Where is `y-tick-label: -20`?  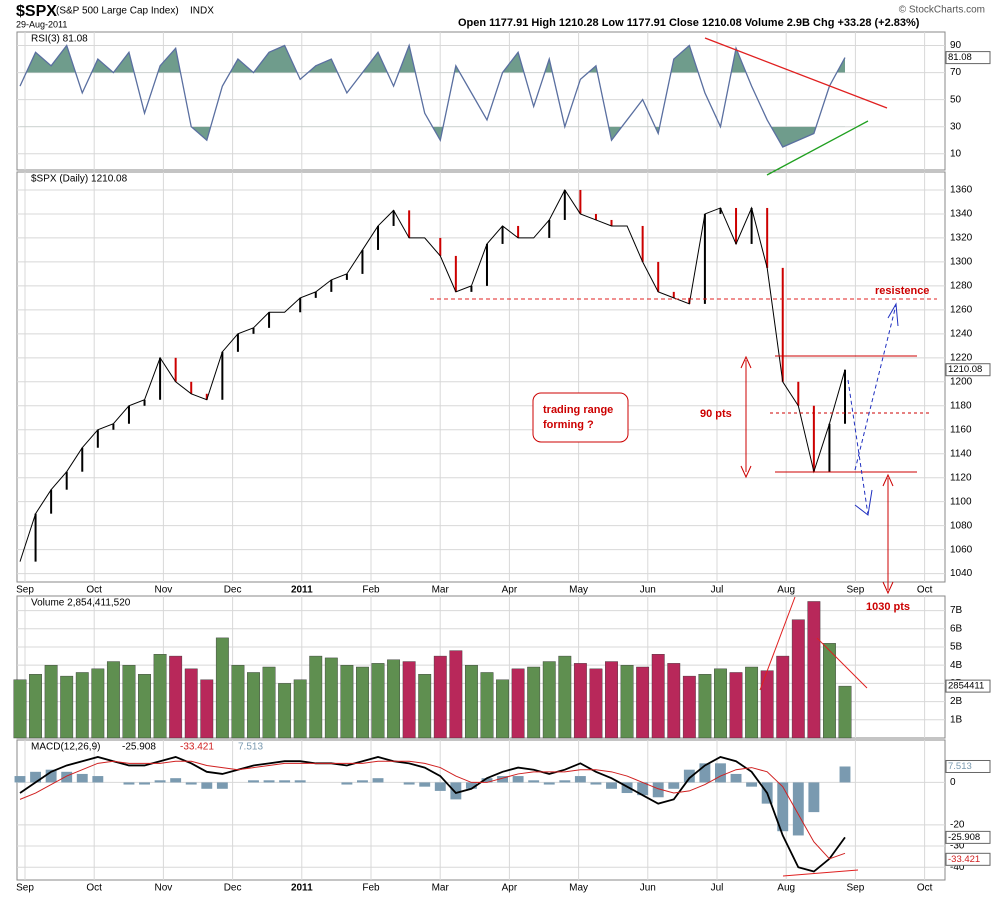 y-tick-label: -20 is located at coordinates (957, 824).